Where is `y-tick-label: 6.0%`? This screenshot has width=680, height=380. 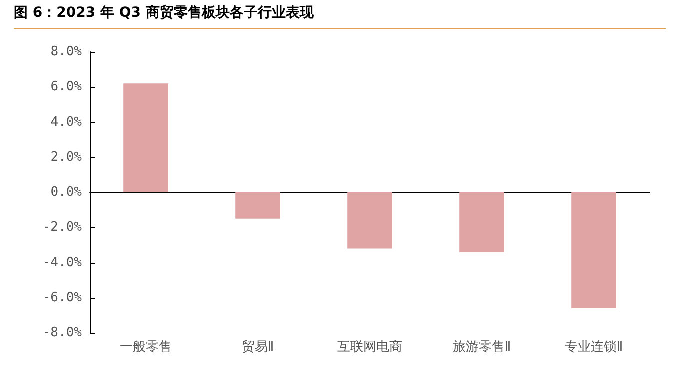 y-tick-label: 6.0% is located at coordinates (66, 87).